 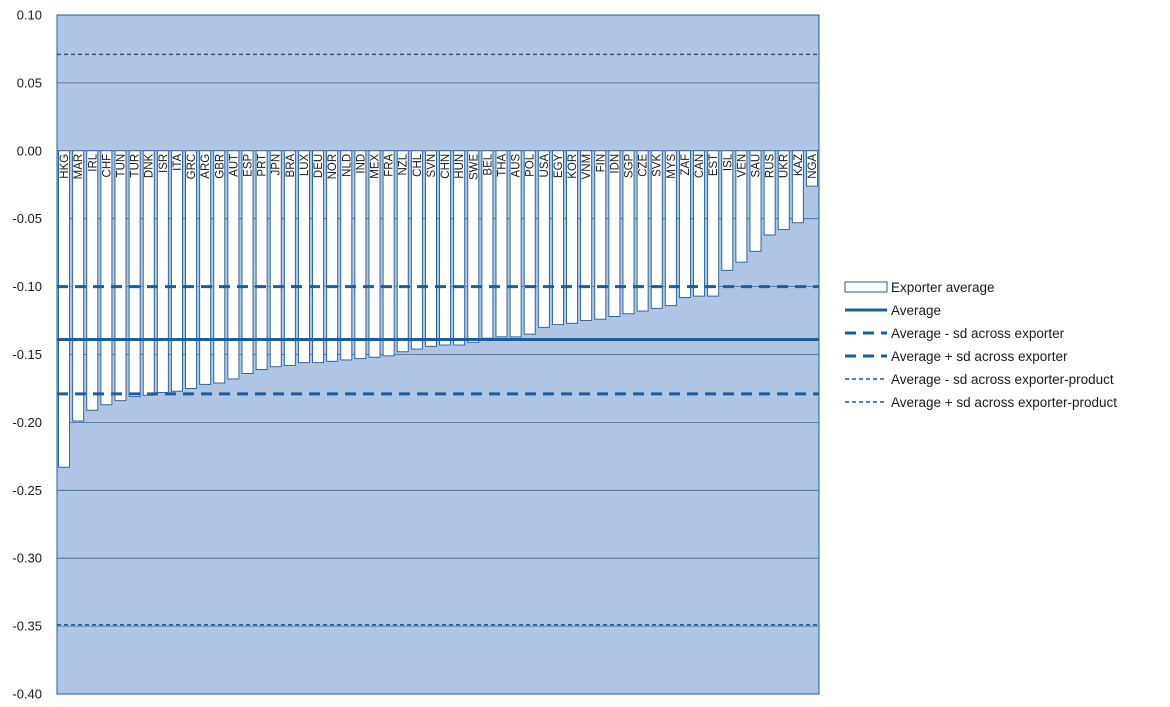 I want to click on bar-sgp, so click(x=628, y=232).